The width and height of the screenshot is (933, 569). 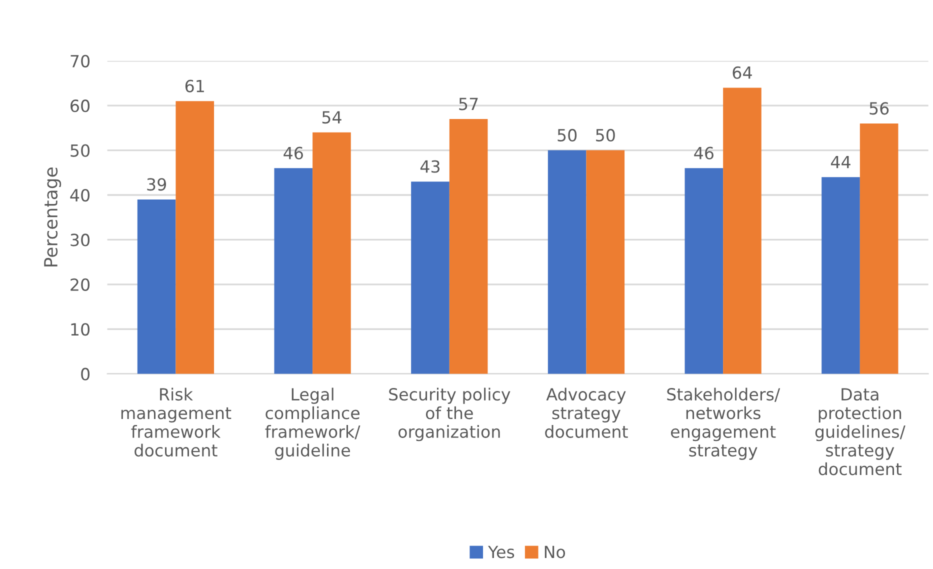 I want to click on y-tick-label: 0, so click(x=85, y=374).